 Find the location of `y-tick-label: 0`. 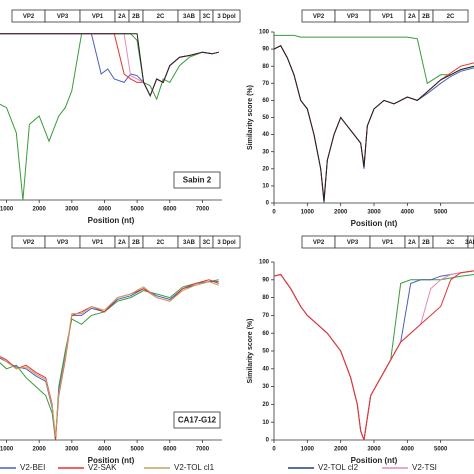

y-tick-label: 0 is located at coordinates (268, 204).